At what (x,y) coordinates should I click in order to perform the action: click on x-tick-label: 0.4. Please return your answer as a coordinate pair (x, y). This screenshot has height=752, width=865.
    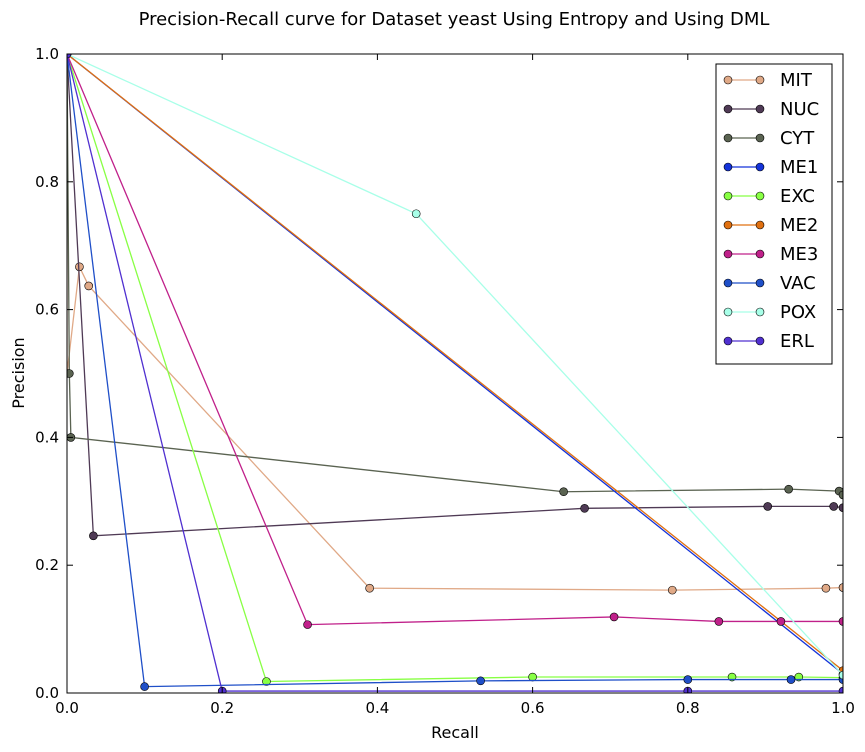
    Looking at the image, I should click on (377, 708).